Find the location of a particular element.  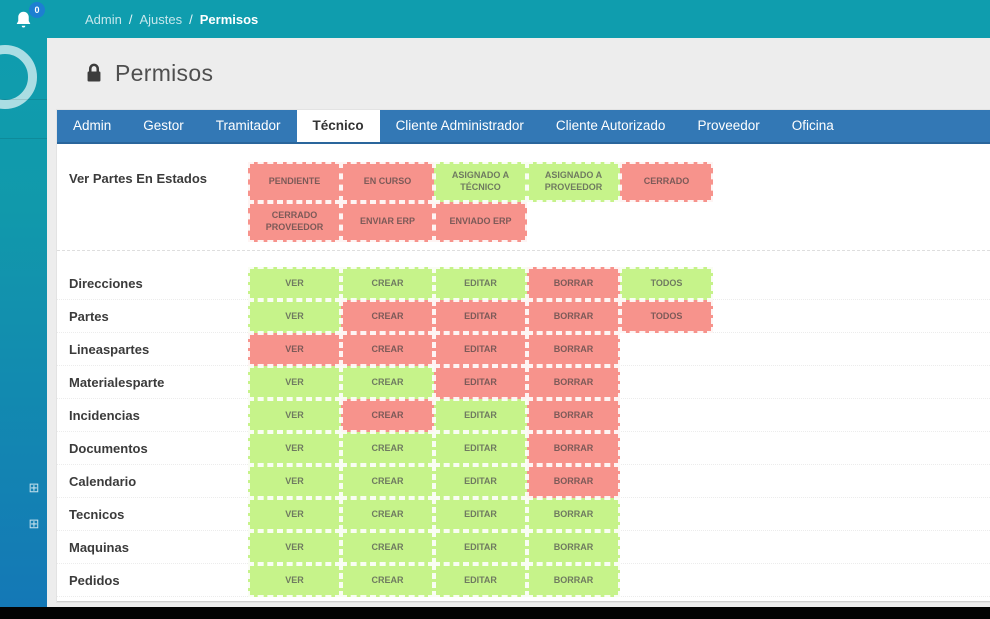

perm-button-partes-editar: EDITAR is located at coordinates (480, 316).